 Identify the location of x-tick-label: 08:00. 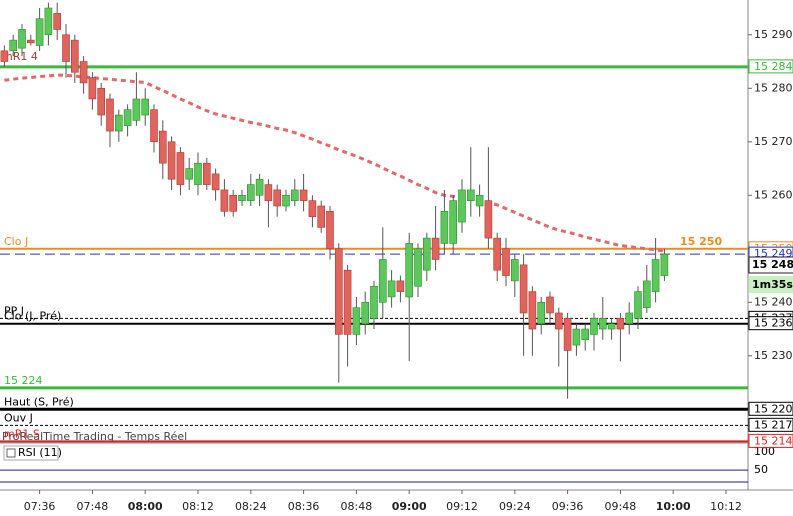
(145, 506).